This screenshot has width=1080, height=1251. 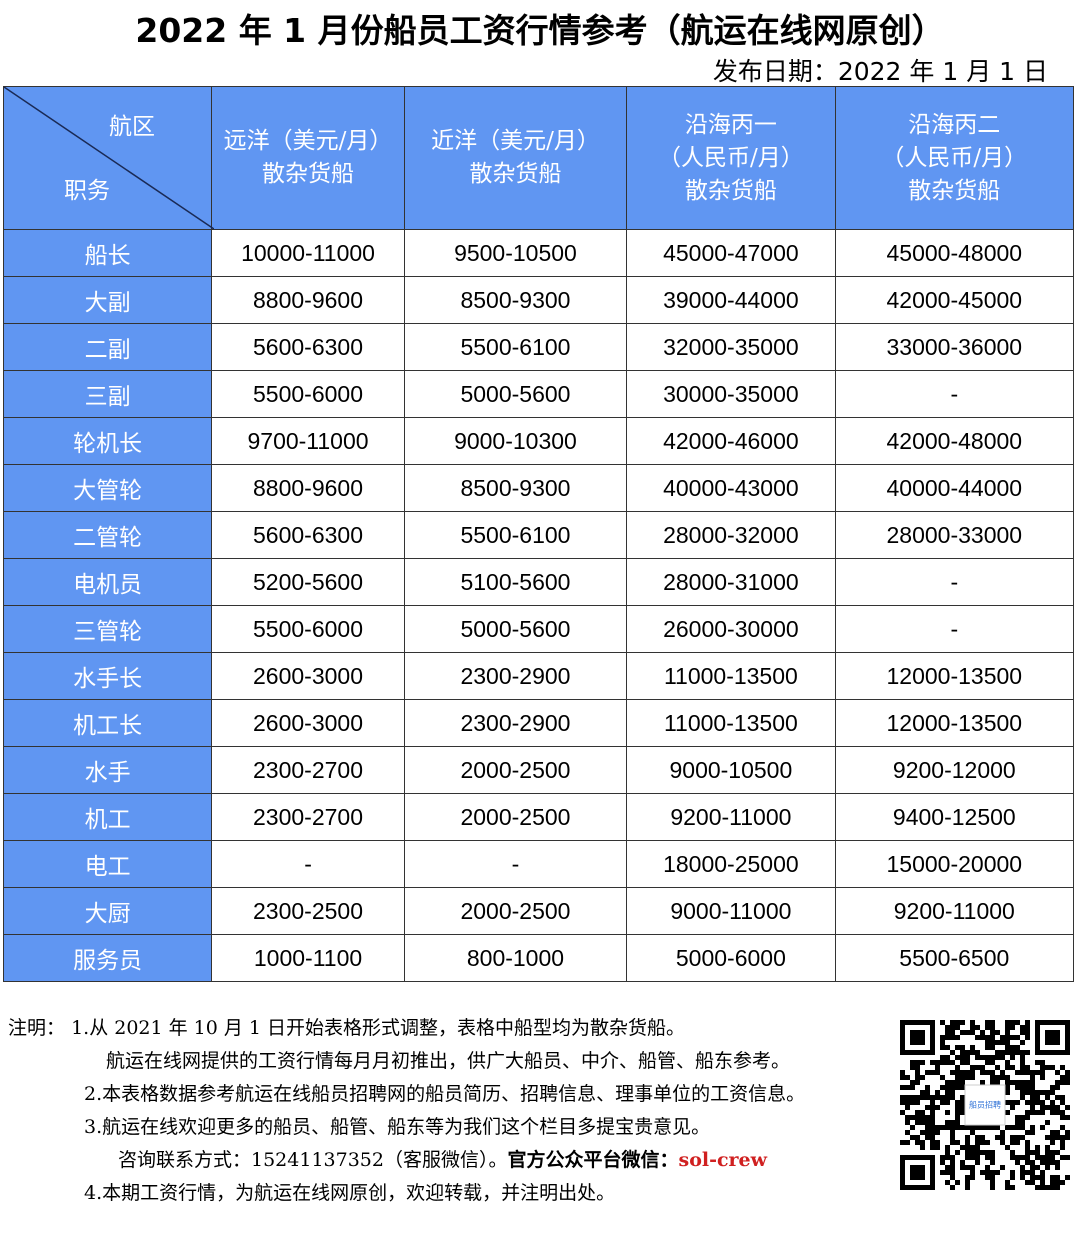 I want to click on salary-cell: 9200-11000, so click(x=954, y=911).